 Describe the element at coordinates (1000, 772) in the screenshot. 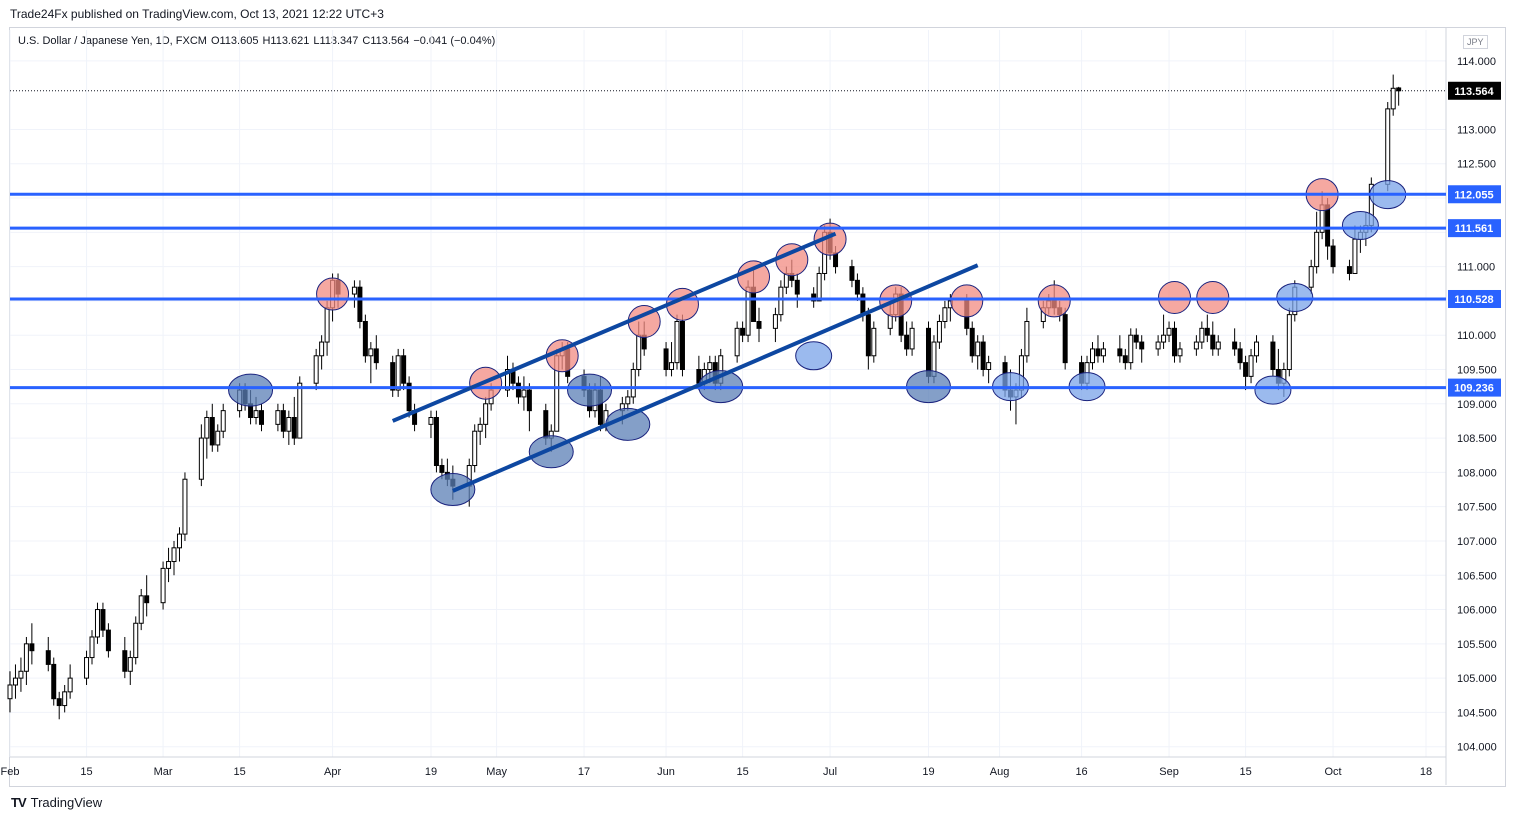

I see `x-tick-label: Aug` at that location.